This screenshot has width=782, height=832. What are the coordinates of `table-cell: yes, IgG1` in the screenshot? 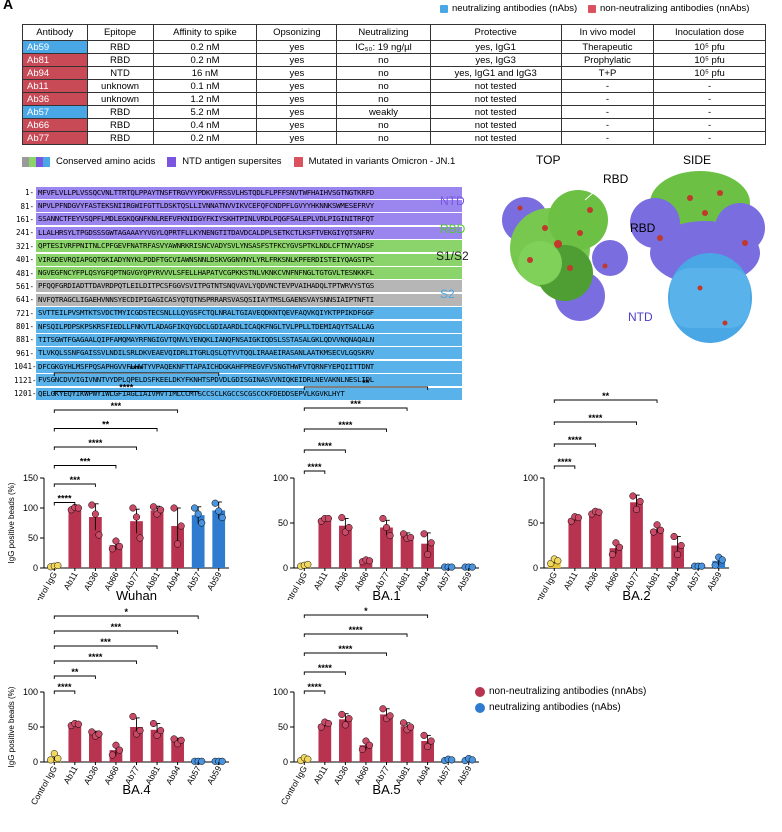 It's located at (495, 47).